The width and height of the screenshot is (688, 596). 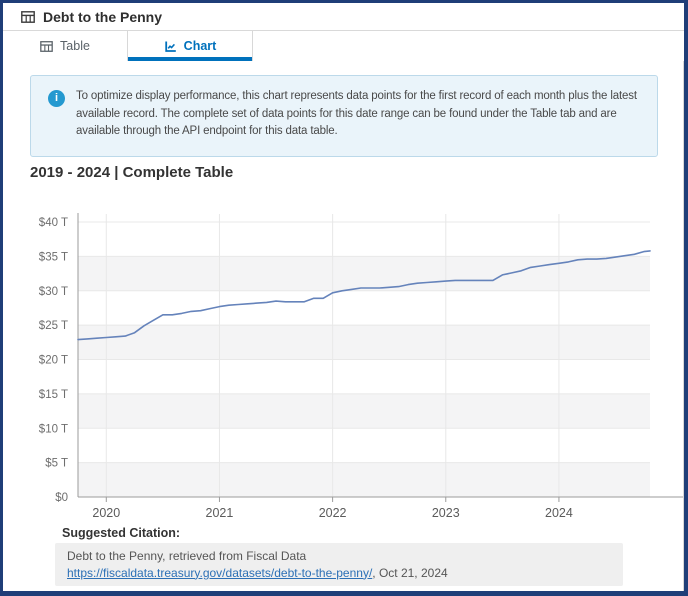 I want to click on svg-text: 2021, so click(x=220, y=513).